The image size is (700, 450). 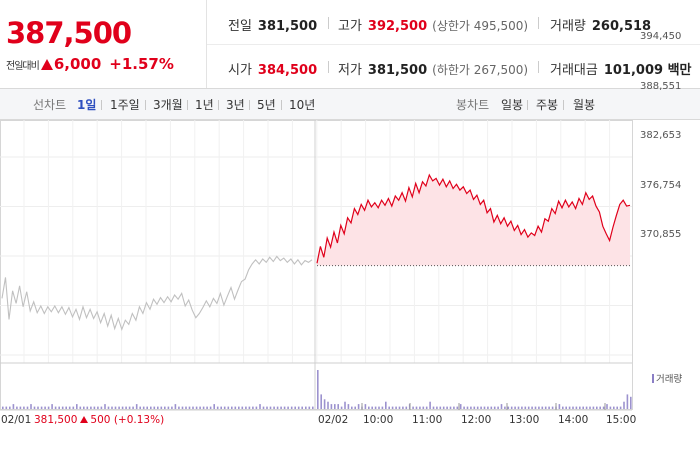 What do you see at coordinates (527, 105) in the screenshot?
I see `tab-divider` at bounding box center [527, 105].